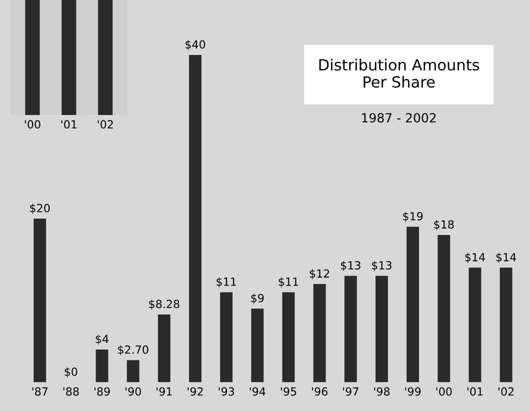 The image size is (530, 411). I want to click on text: 1987 - 2002, so click(399, 118).